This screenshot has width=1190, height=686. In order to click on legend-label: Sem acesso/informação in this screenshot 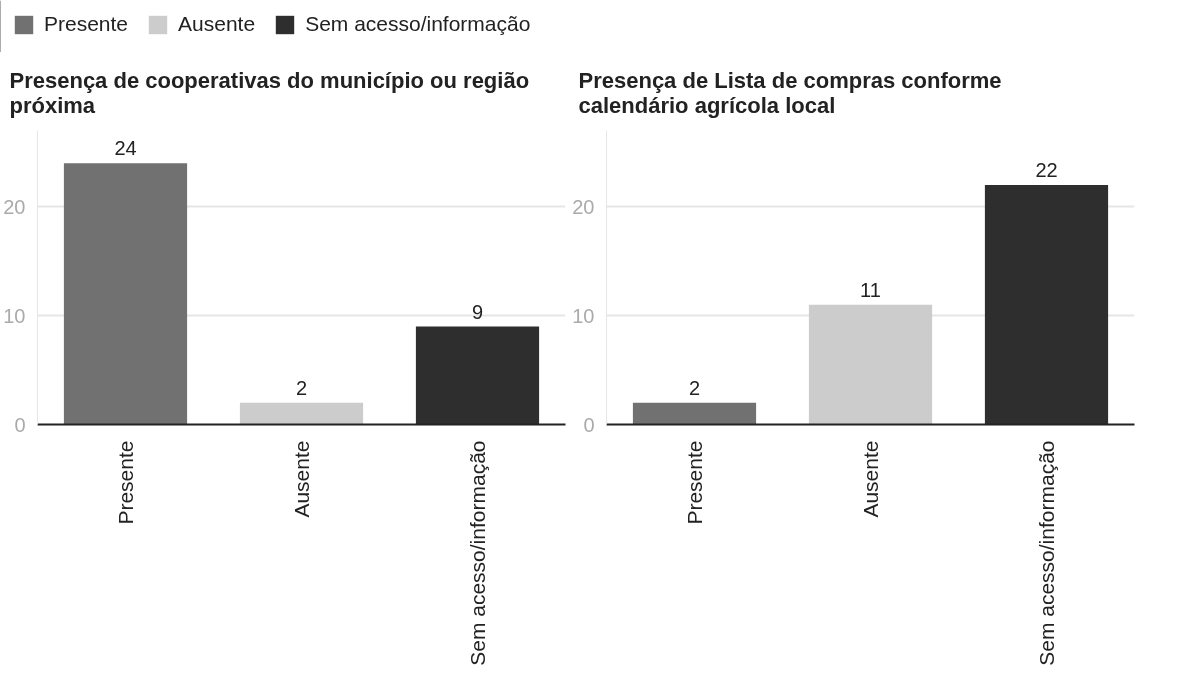, I will do `click(418, 24)`.